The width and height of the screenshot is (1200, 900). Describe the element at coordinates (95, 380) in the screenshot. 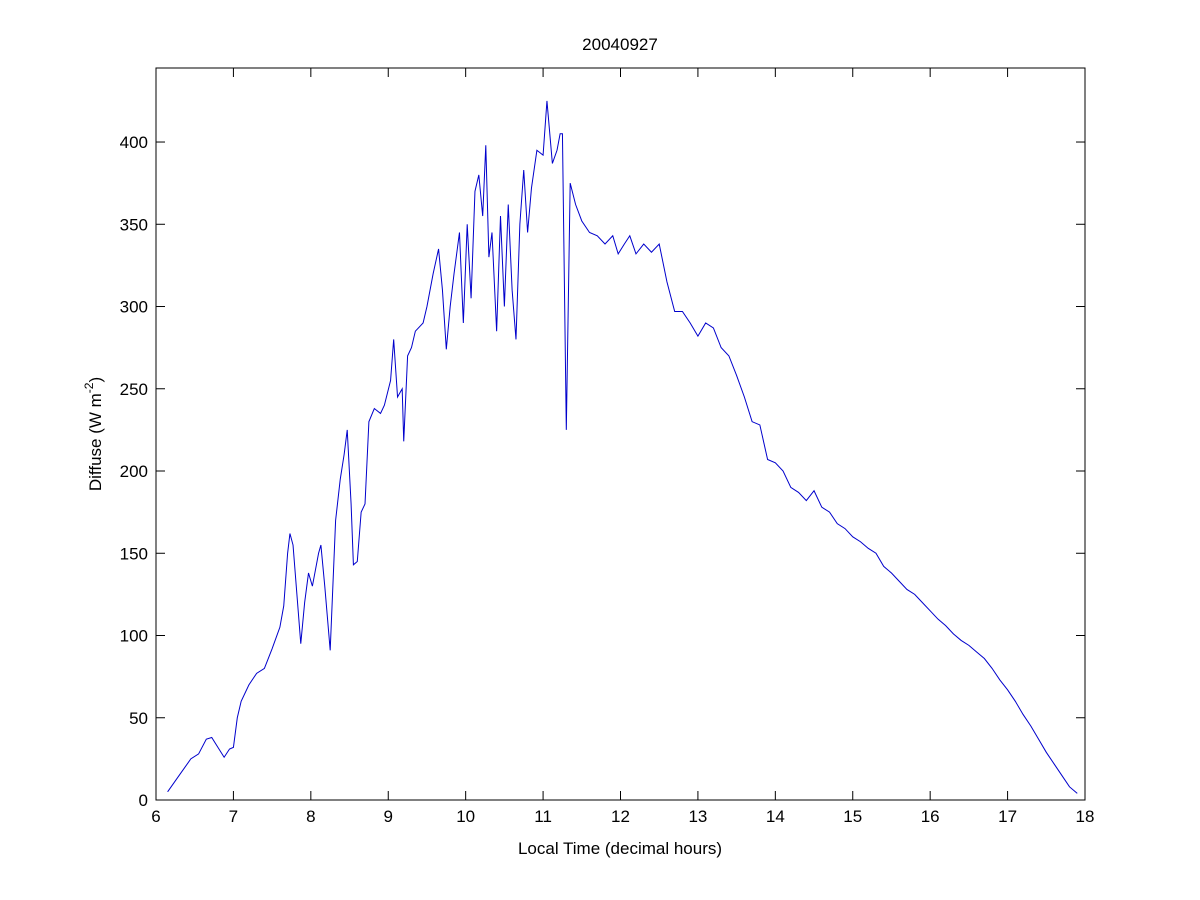

I see `y-label-suffix: )` at that location.